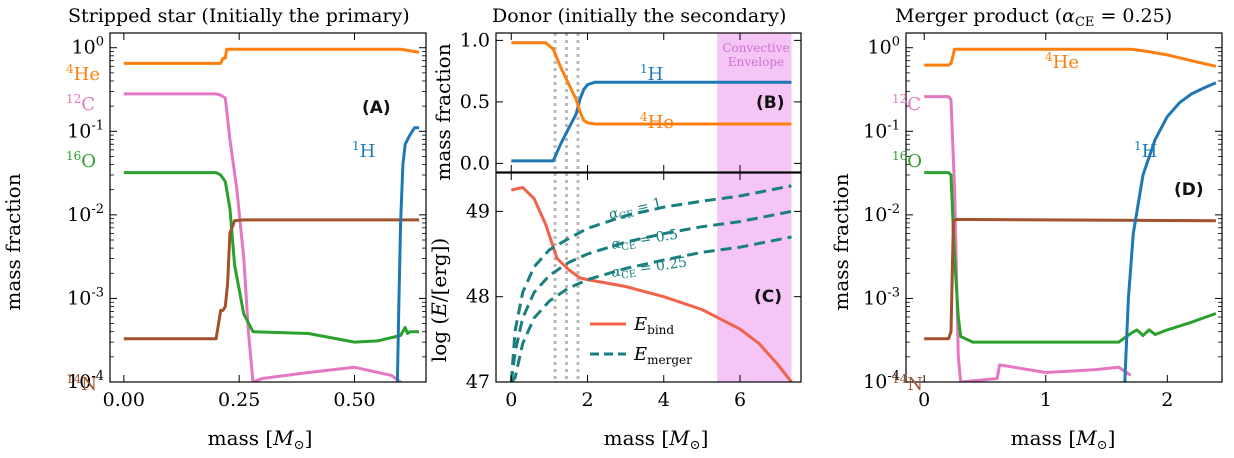 Image resolution: width=1234 pixels, height=458 pixels. What do you see at coordinates (651, 73) in the screenshot?
I see `label-h1-b: 1H` at bounding box center [651, 73].